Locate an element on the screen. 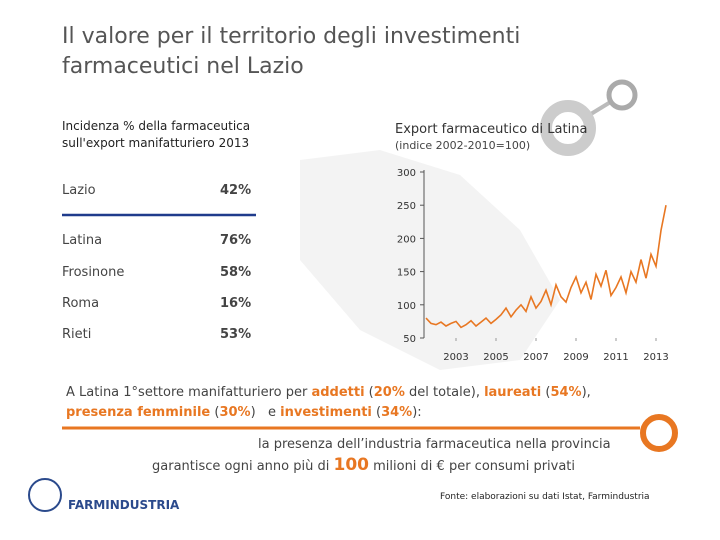 The height and width of the screenshot is (540, 720). map-shape is located at coordinates (430, 260).